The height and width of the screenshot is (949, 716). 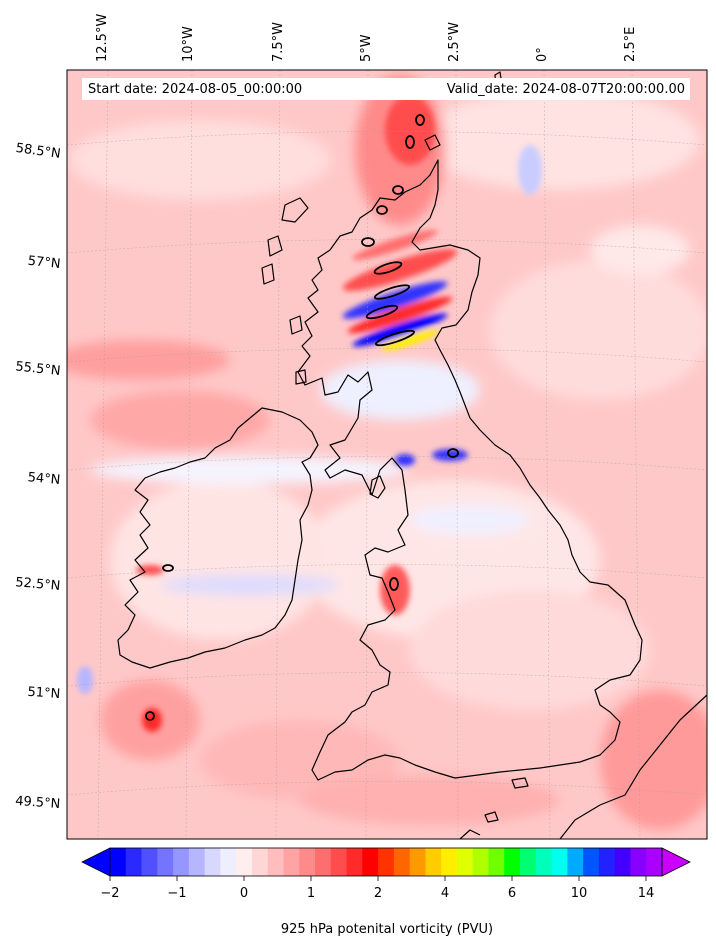 I want to click on colorbar-tick-marks, so click(x=378, y=878).